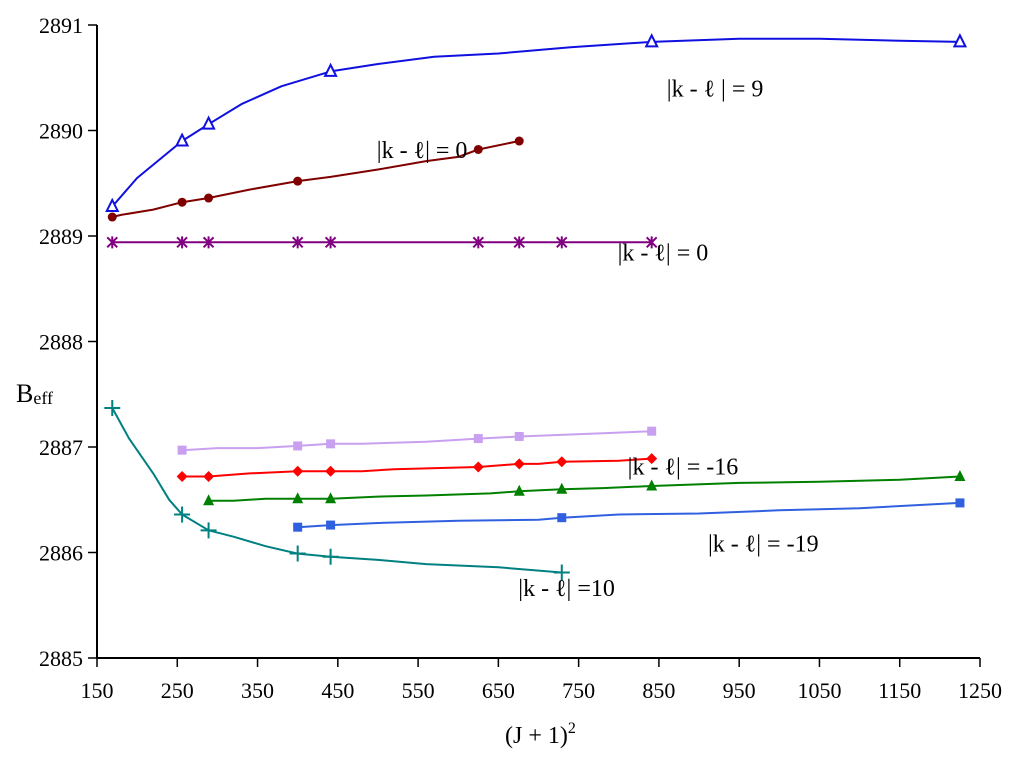 The image size is (1024, 760). What do you see at coordinates (980, 690) in the screenshot?
I see `x-tick-label: 1250` at bounding box center [980, 690].